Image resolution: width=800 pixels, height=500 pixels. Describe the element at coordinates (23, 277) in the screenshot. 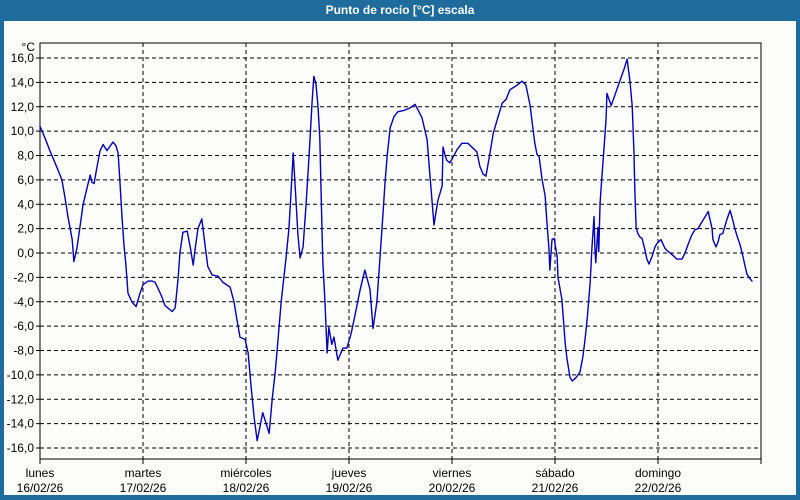

I see `y-tick-label: -2,0` at that location.